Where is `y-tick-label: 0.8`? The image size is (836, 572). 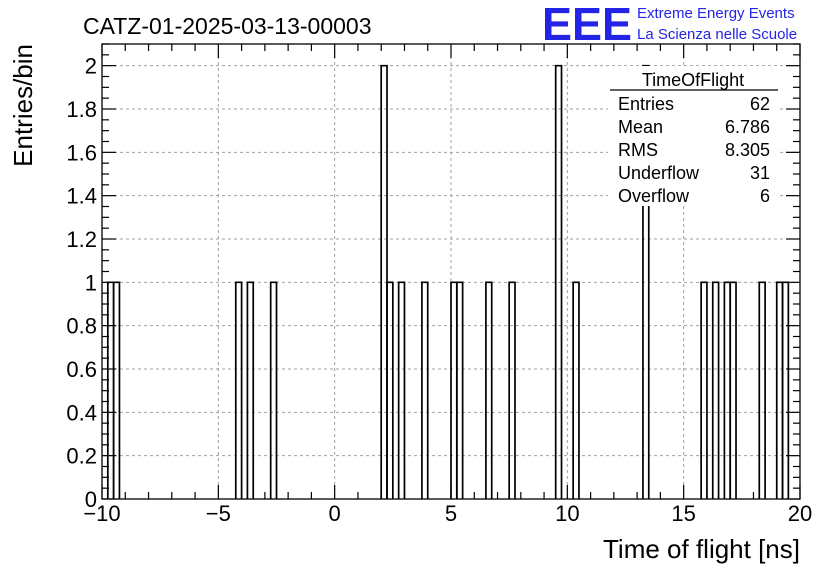
y-tick-label: 0.8 is located at coordinates (81, 326).